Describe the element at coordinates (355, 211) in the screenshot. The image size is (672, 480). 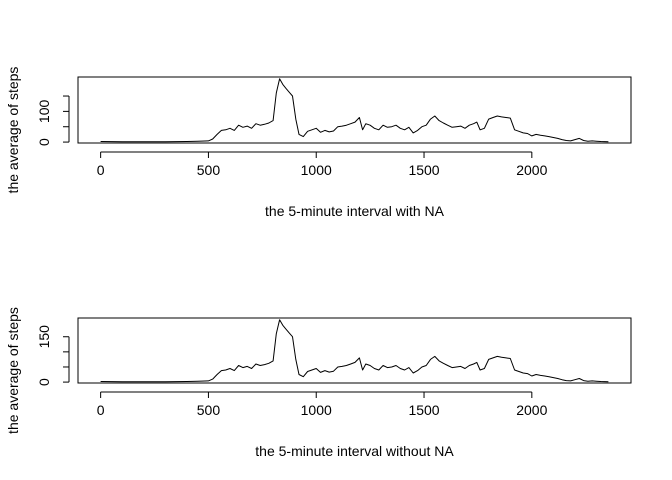
I see `x-axis-title: the 5-minute interval with NA` at that location.